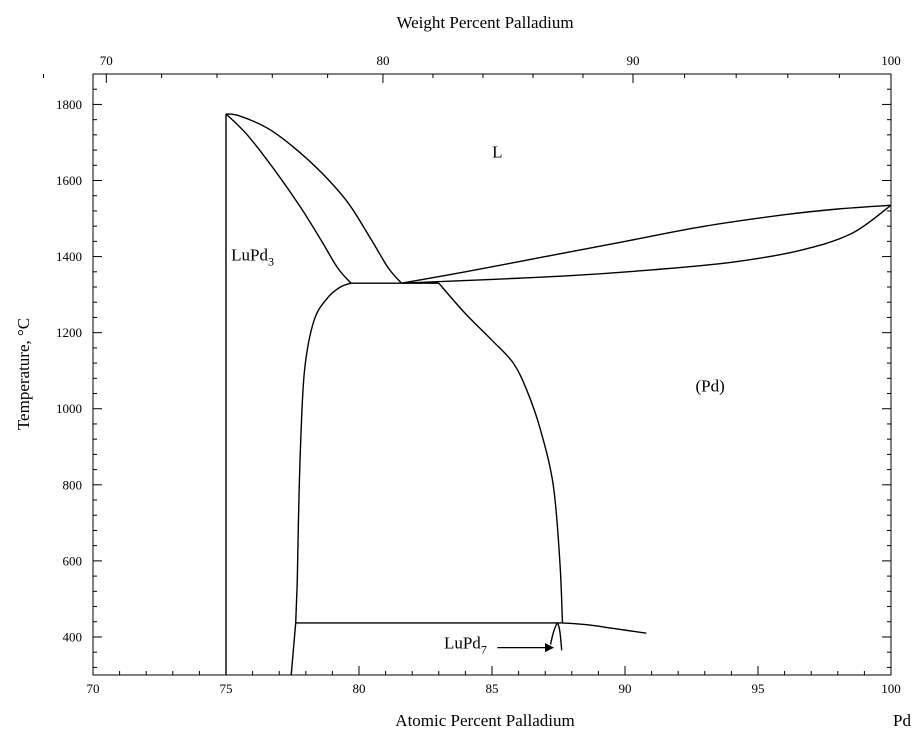  What do you see at coordinates (891, 688) in the screenshot?
I see `x-tick-label: 100` at bounding box center [891, 688].